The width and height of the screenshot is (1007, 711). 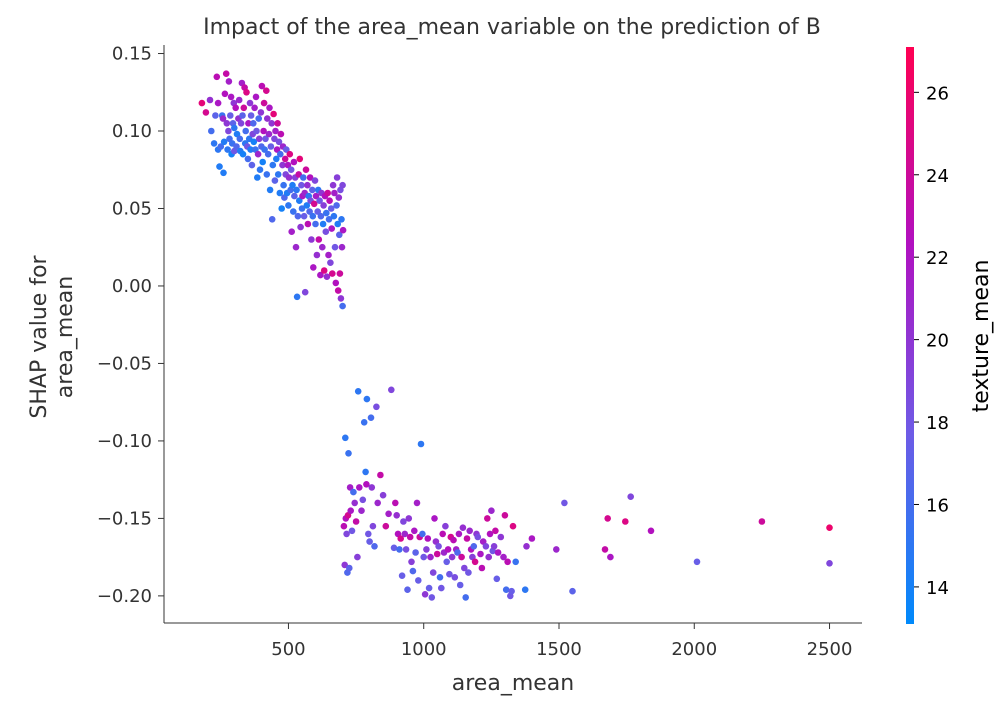 I want to click on x-tick-label: 500, so click(x=288, y=649).